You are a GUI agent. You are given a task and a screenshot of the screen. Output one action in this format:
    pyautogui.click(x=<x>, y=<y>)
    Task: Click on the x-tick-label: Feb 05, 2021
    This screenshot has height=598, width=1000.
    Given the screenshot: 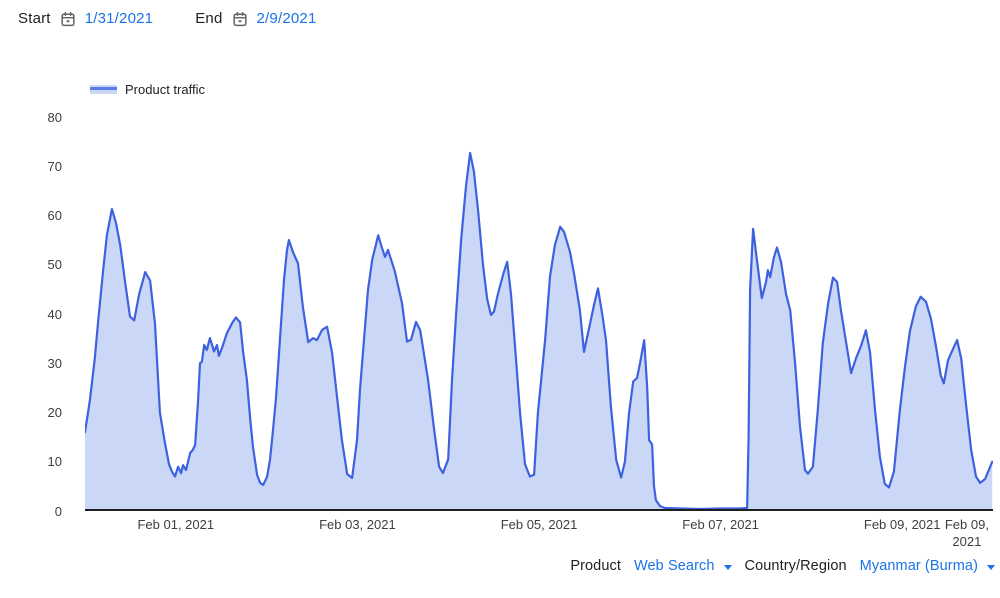 What is the action you would take?
    pyautogui.click(x=539, y=524)
    